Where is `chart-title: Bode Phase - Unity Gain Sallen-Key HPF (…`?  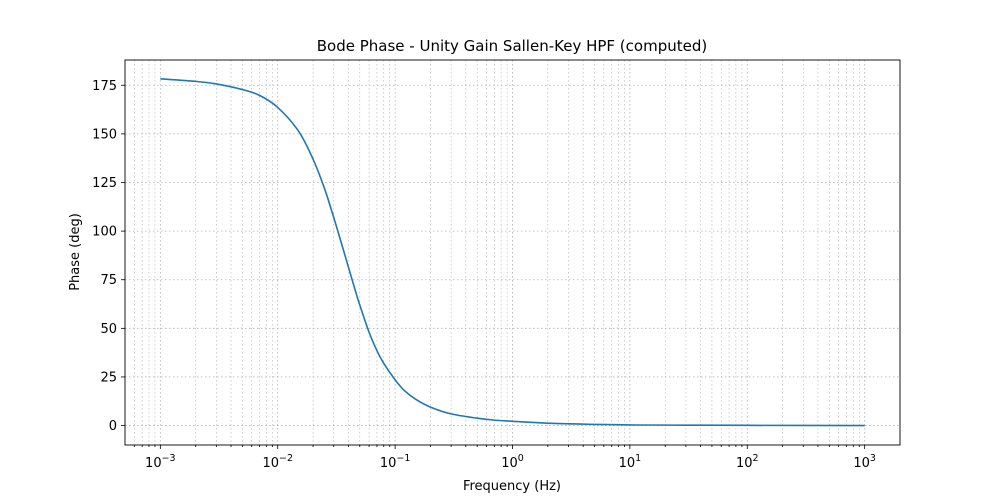
chart-title: Bode Phase - Unity Gain Sallen-Key HPF (… is located at coordinates (512, 46).